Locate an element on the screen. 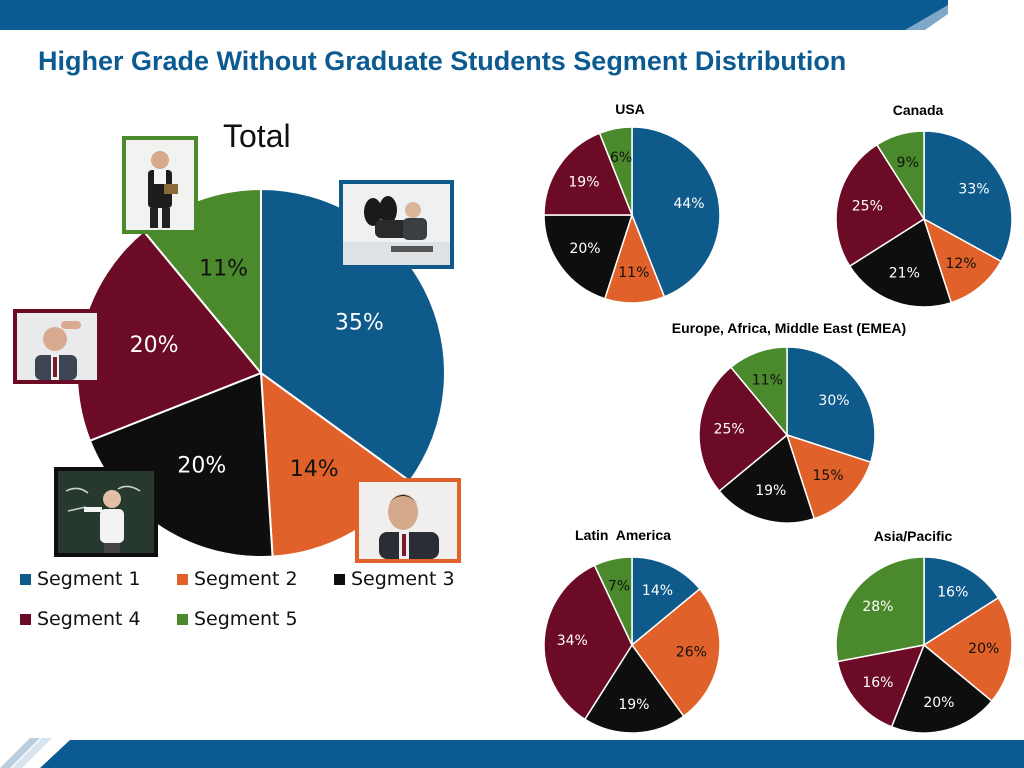 The height and width of the screenshot is (768, 1024). legend-item-segment-5: Segment 5 is located at coordinates (237, 619).